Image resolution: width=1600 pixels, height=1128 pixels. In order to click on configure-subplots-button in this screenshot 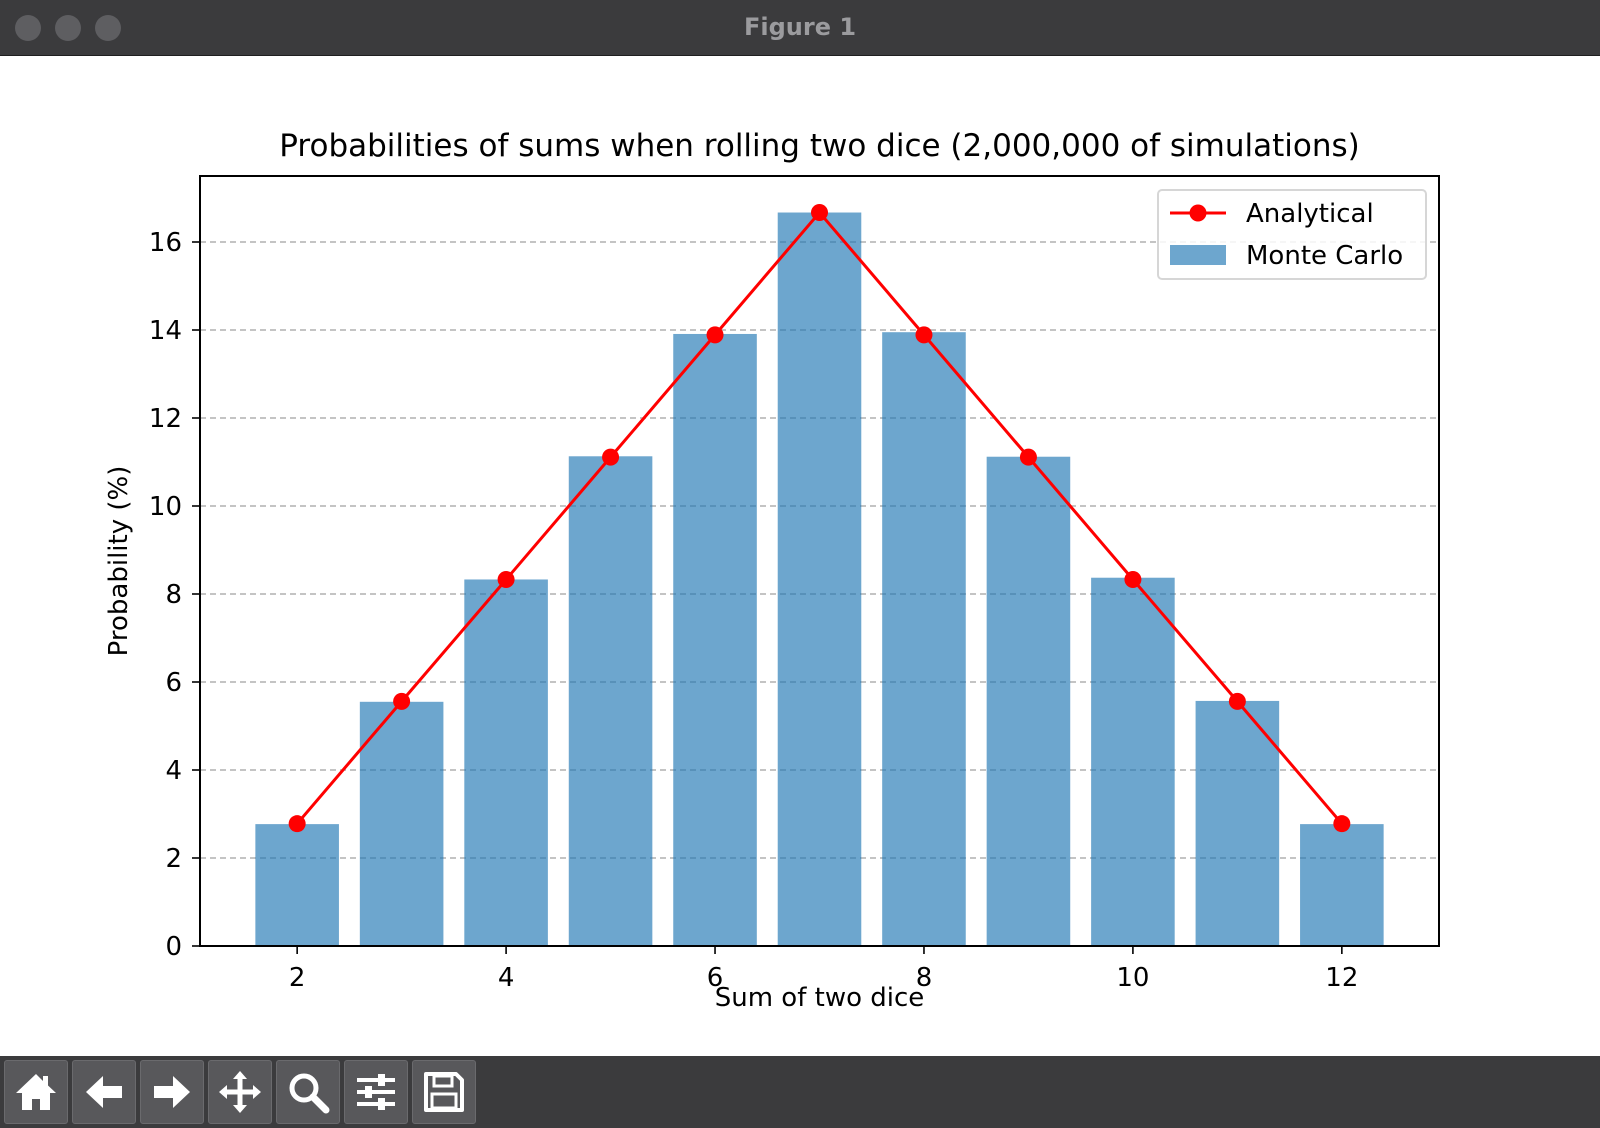, I will do `click(376, 1092)`.